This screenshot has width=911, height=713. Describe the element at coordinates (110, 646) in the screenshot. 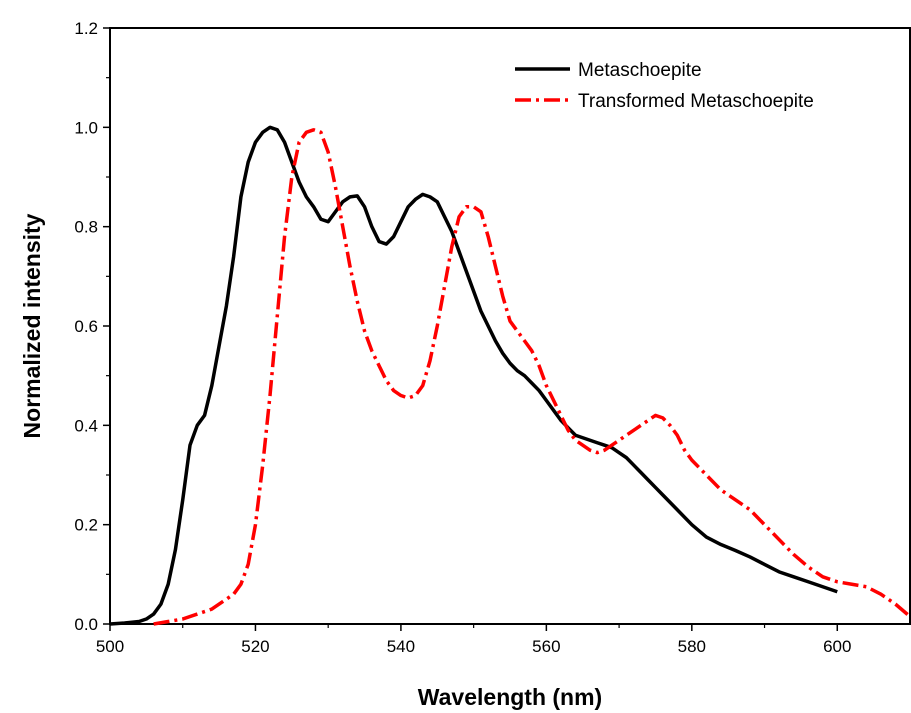

I see `x-tick-label: 500` at that location.